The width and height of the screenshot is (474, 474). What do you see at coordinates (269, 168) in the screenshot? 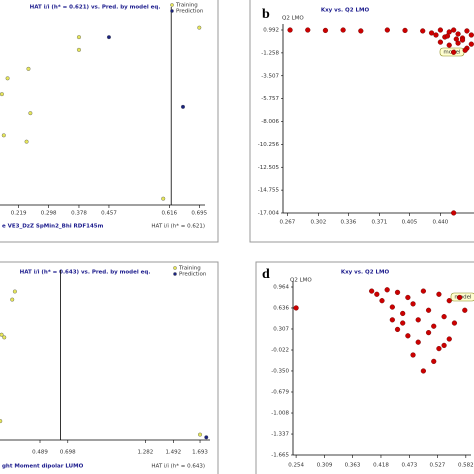
I see `y-tick-label: -12.505` at bounding box center [269, 168].